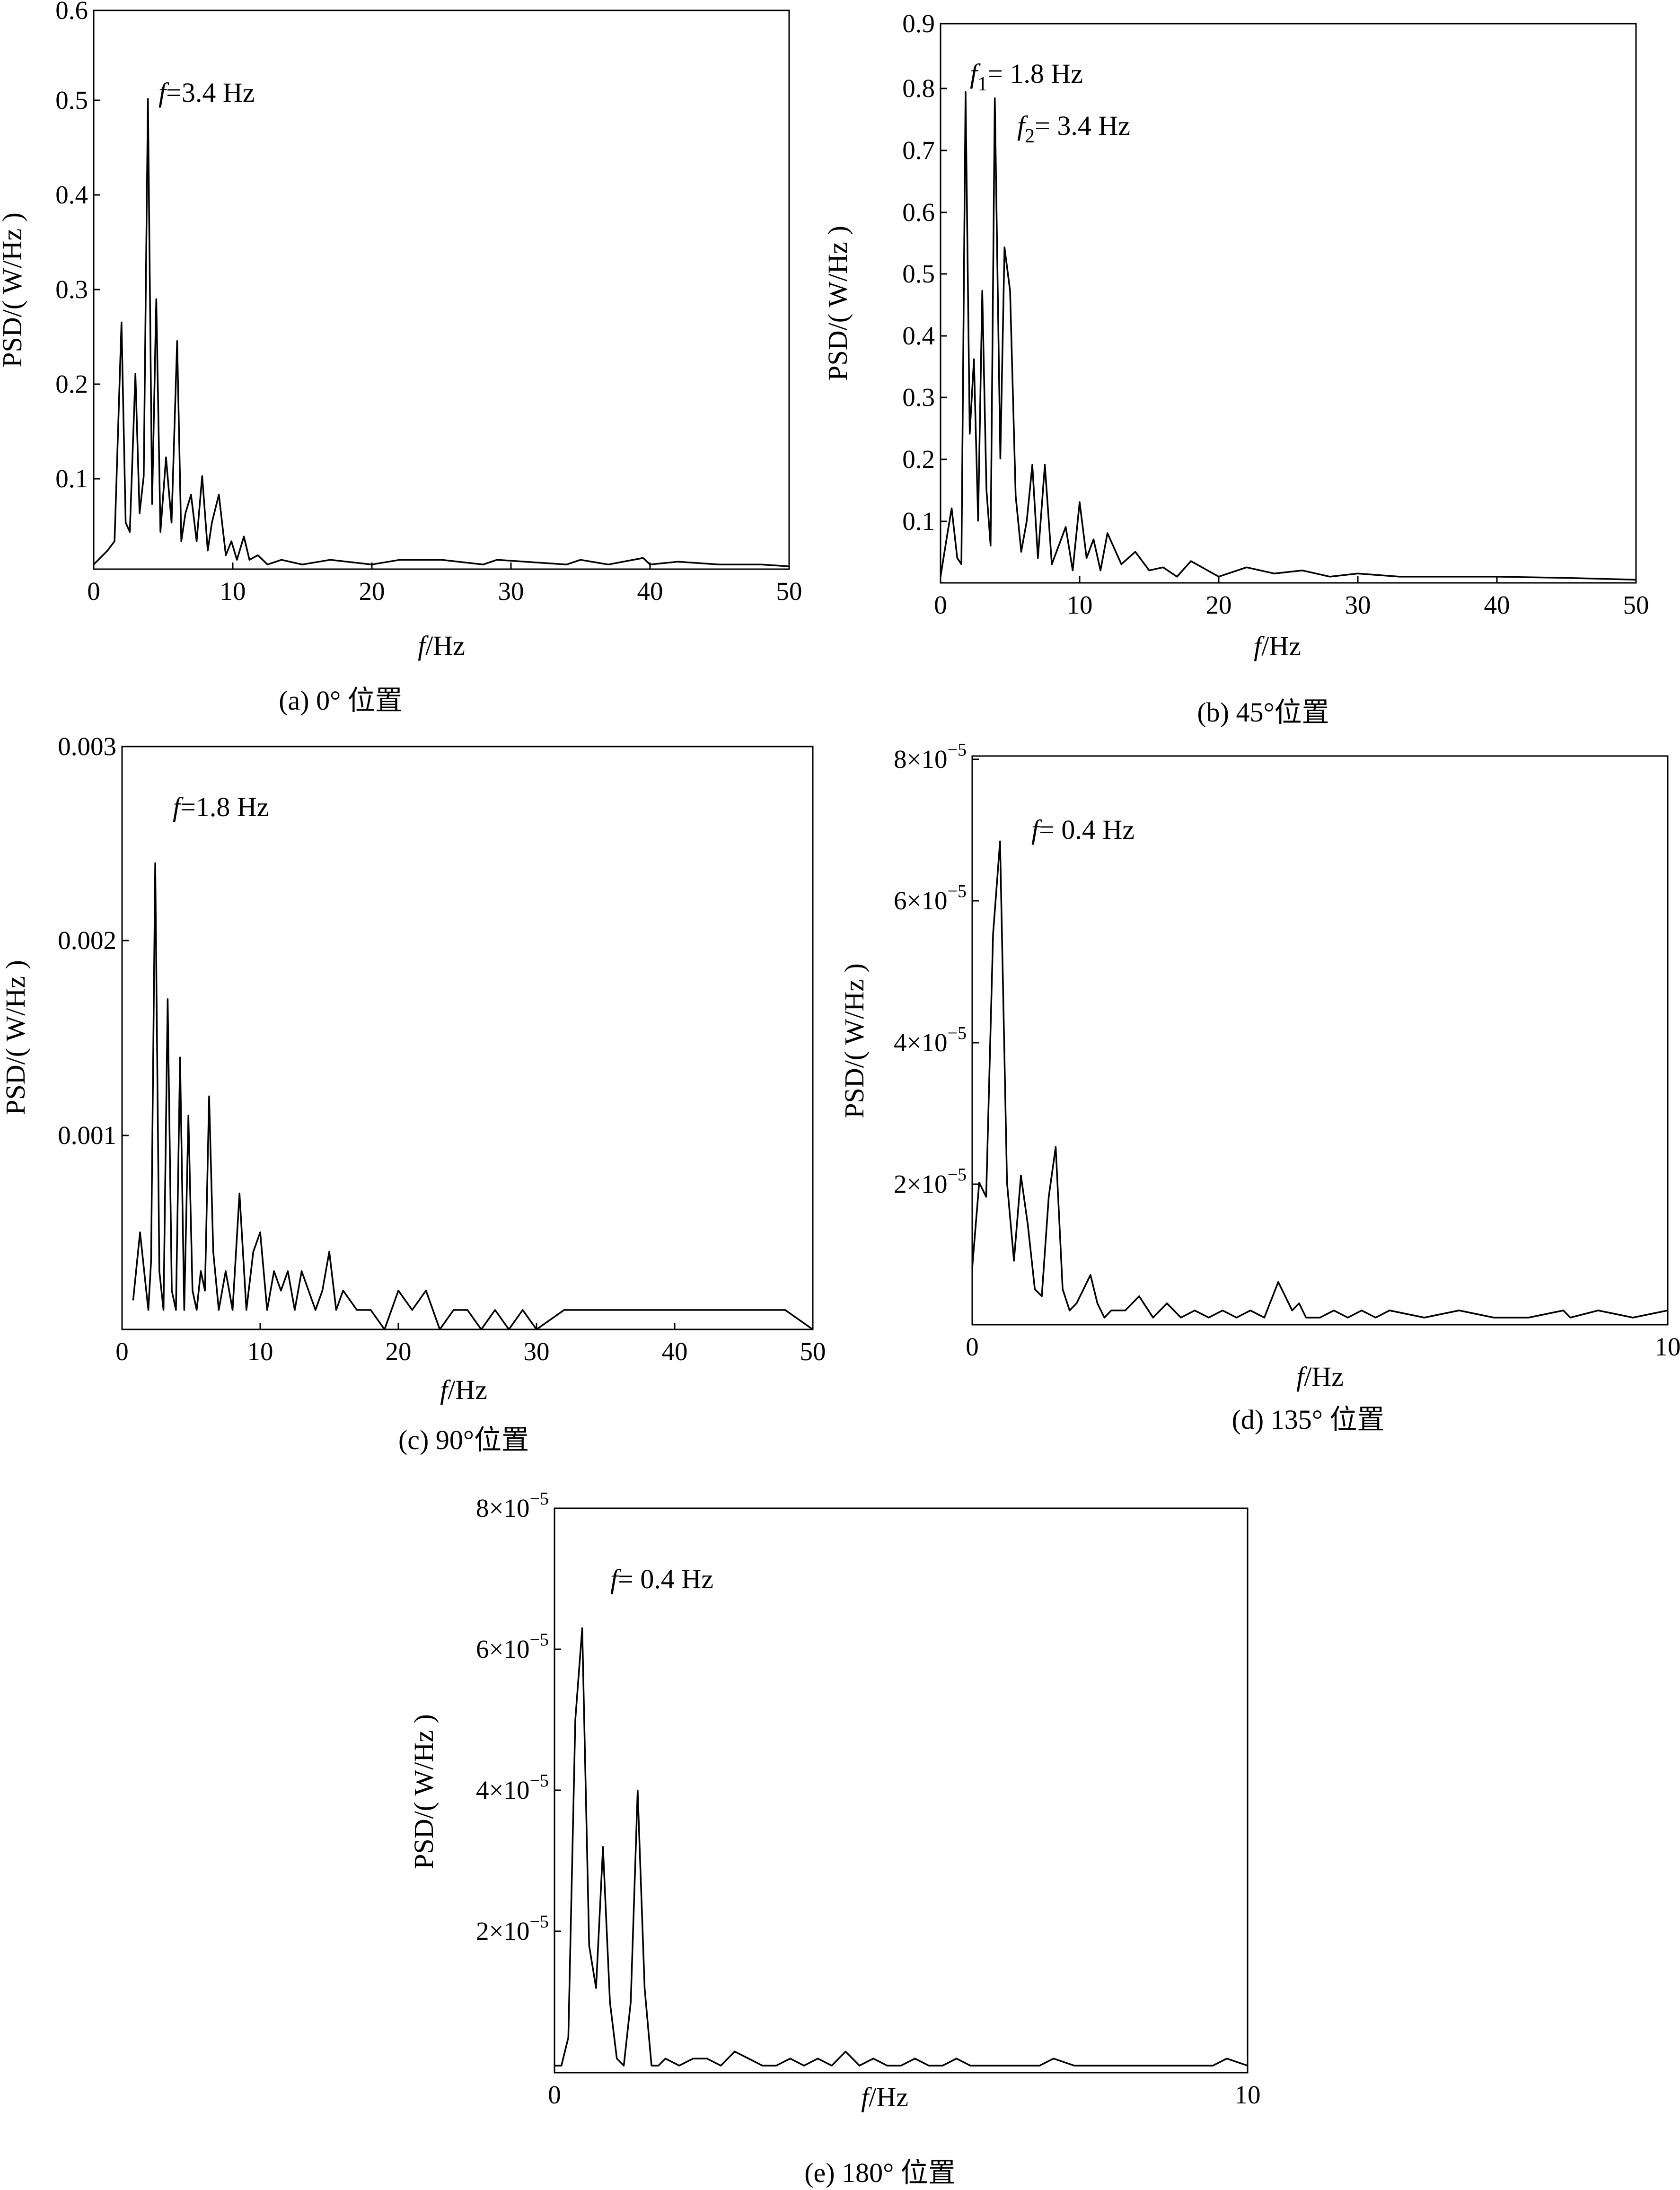 The width and height of the screenshot is (1680, 2190). Describe the element at coordinates (918, 88) in the screenshot. I see `y-tick-label: 0.8` at that location.